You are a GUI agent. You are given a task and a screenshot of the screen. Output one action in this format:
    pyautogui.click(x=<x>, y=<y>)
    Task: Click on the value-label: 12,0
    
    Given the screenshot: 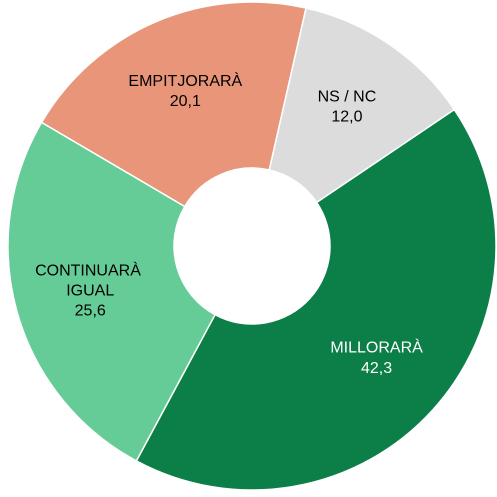 What is the action you would take?
    pyautogui.click(x=346, y=117)
    